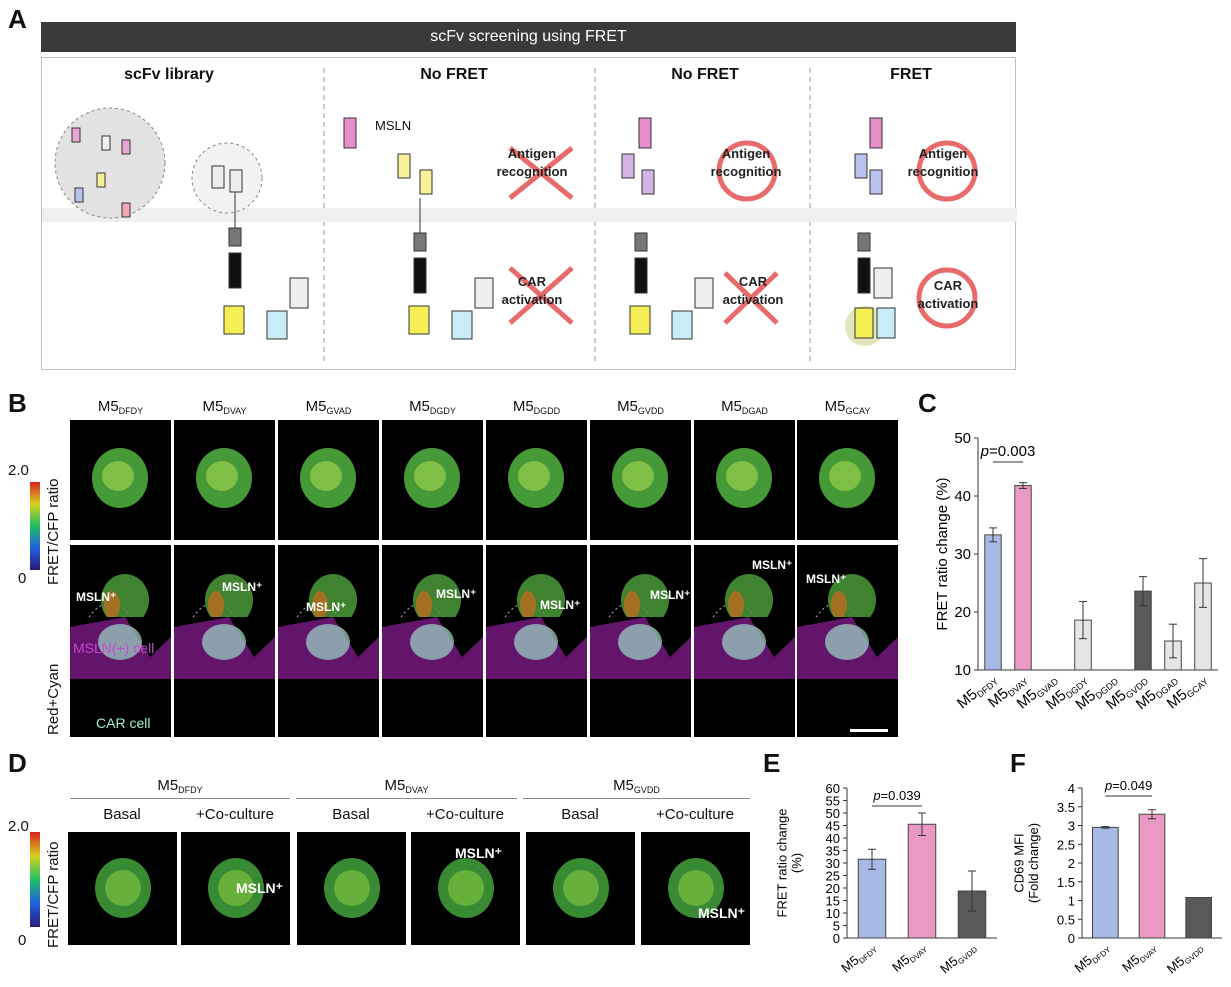  What do you see at coordinates (1008, 451) in the screenshot?
I see `p-value-label: p=0.003` at bounding box center [1008, 451].